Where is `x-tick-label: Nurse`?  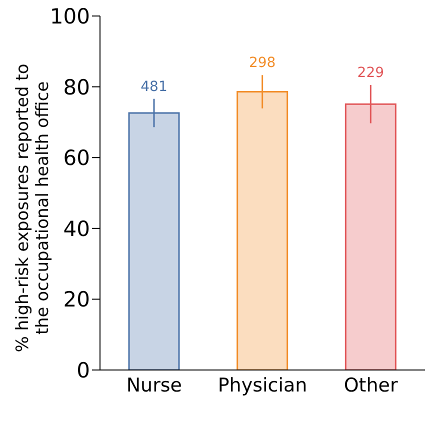 x-tick-label: Nurse is located at coordinates (154, 385).